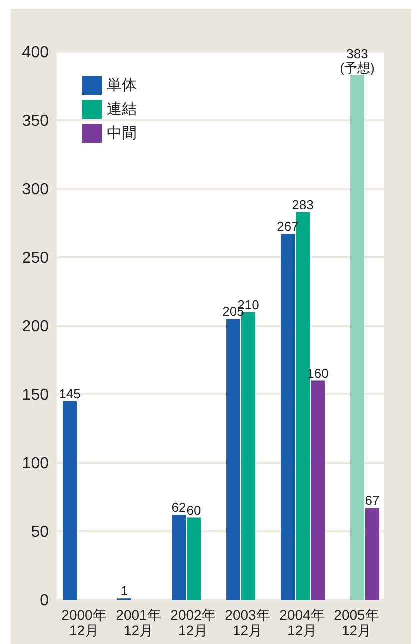 The image size is (411, 644). What do you see at coordinates (40, 533) in the screenshot?
I see `y-tick-label: 50` at bounding box center [40, 533].